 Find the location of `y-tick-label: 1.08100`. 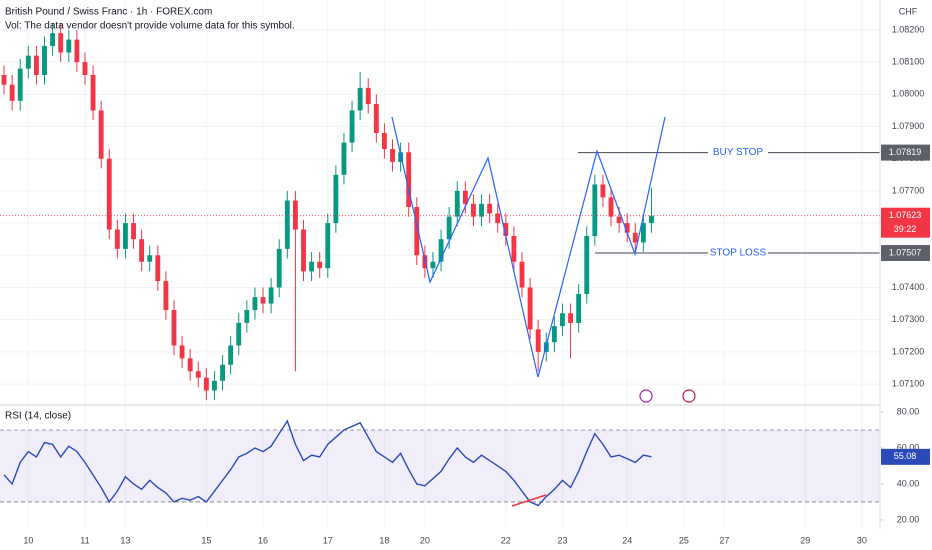

y-tick-label: 1.08100 is located at coordinates (908, 62).